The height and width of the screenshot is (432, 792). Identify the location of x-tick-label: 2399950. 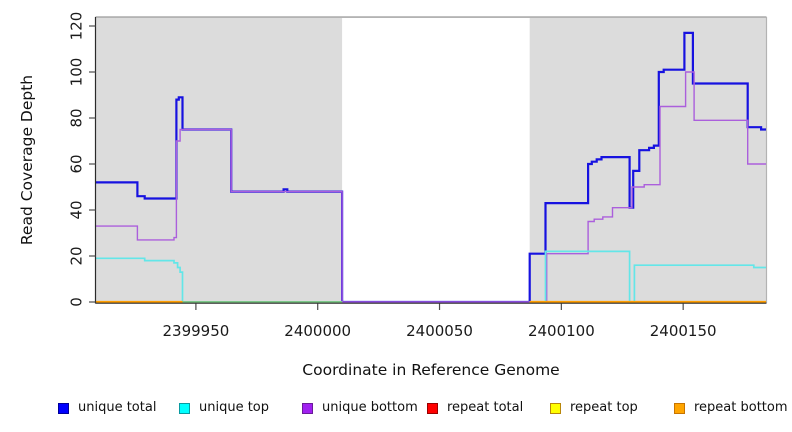
(195, 331).